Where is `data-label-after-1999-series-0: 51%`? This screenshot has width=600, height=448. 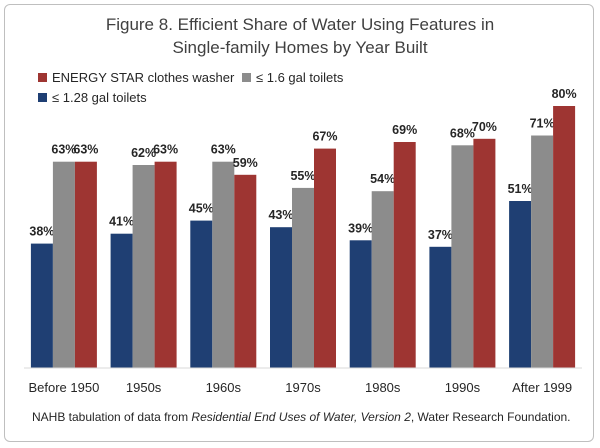
data-label-after-1999-series-0: 51% is located at coordinates (520, 189).